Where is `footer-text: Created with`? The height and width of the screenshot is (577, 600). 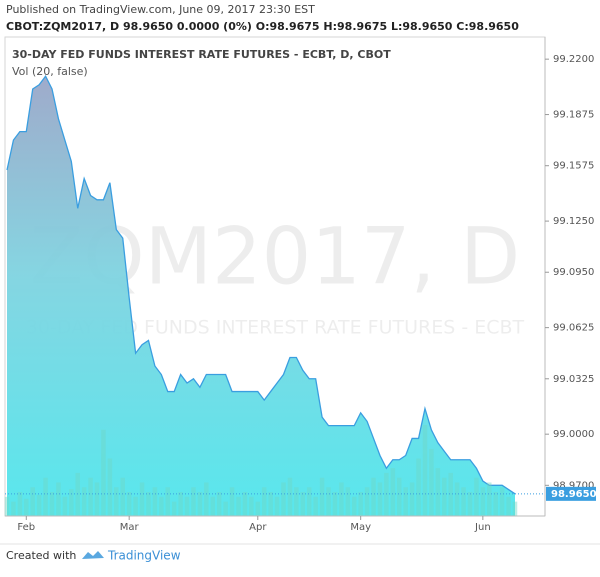 footer-text: Created with is located at coordinates (41, 555).